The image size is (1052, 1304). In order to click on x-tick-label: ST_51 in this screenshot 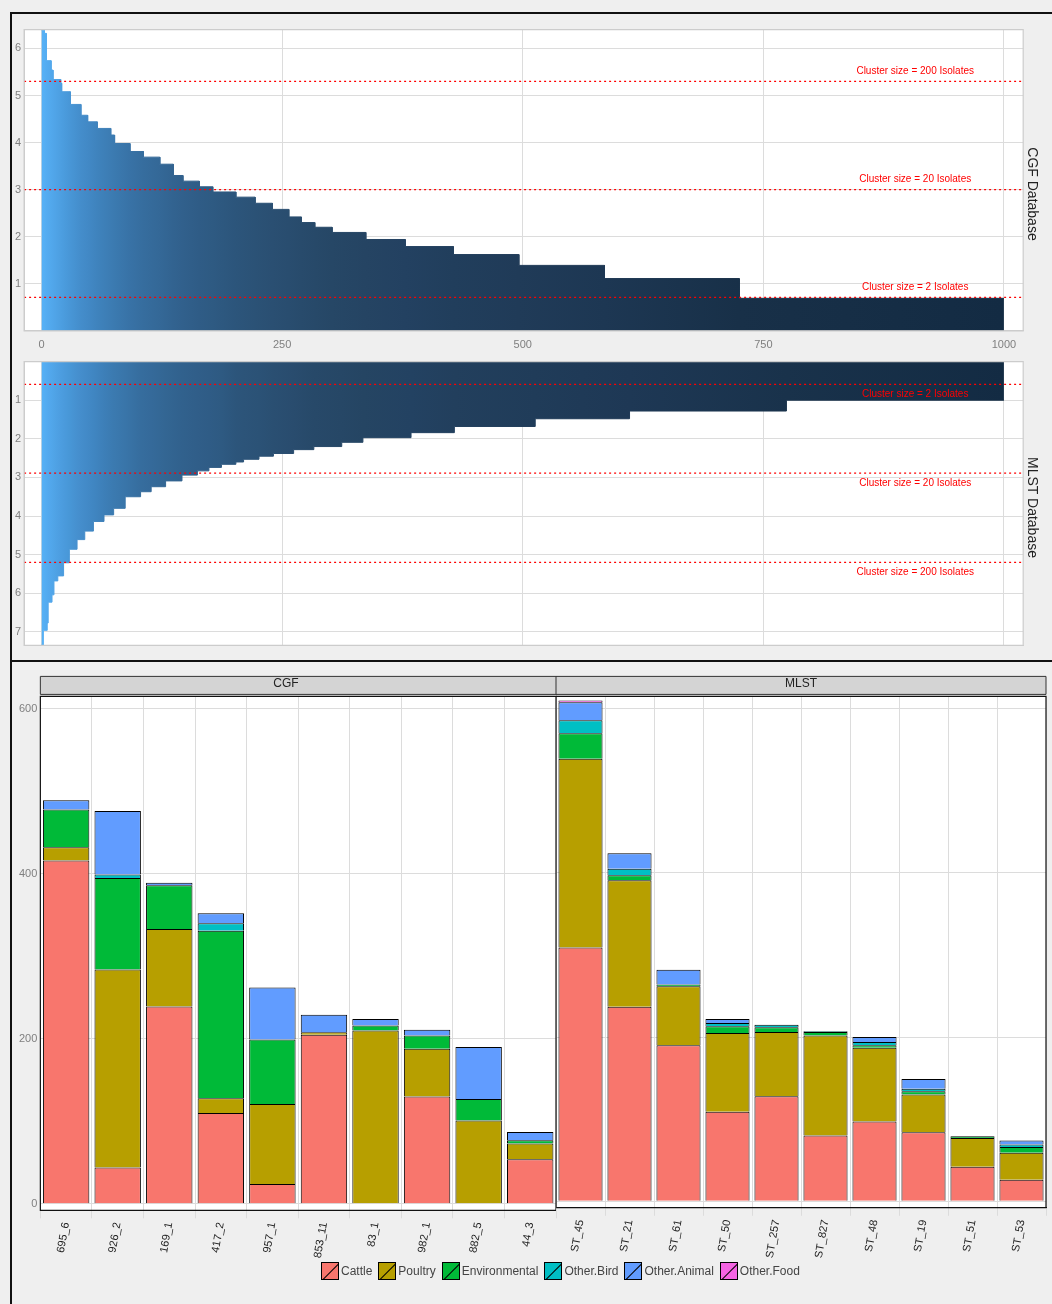, I will do `click(969, 1235)`.